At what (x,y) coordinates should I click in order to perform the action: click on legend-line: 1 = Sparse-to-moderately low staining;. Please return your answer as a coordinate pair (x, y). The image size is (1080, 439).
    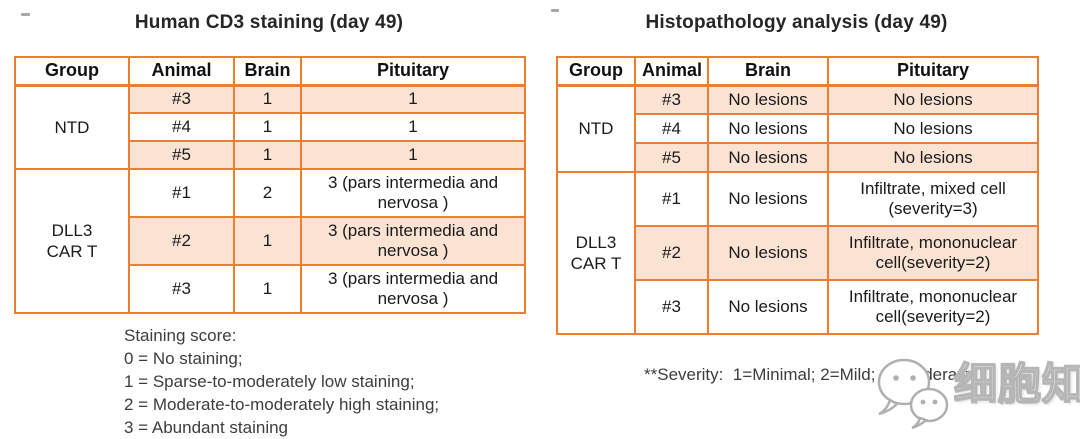
    Looking at the image, I should click on (269, 381).